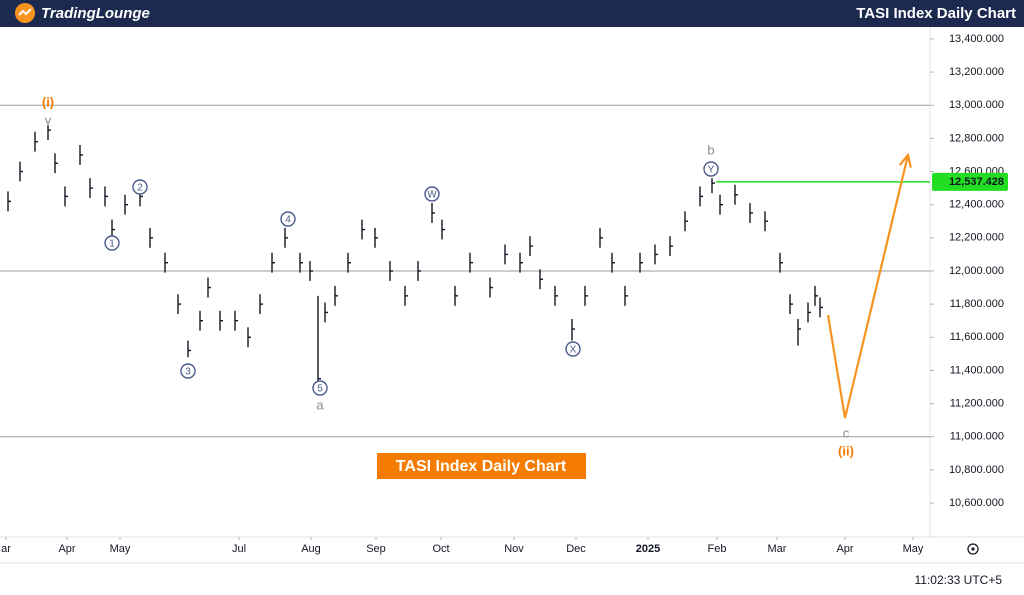  Describe the element at coordinates (48, 119) in the screenshot. I see `wave-label: v` at that location.